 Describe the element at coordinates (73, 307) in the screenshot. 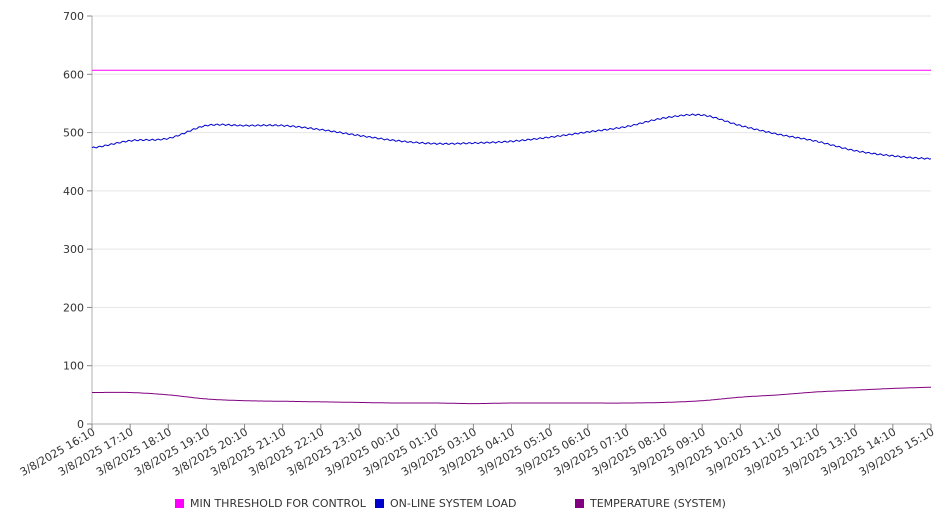

I see `y-tick-label: 200` at that location.